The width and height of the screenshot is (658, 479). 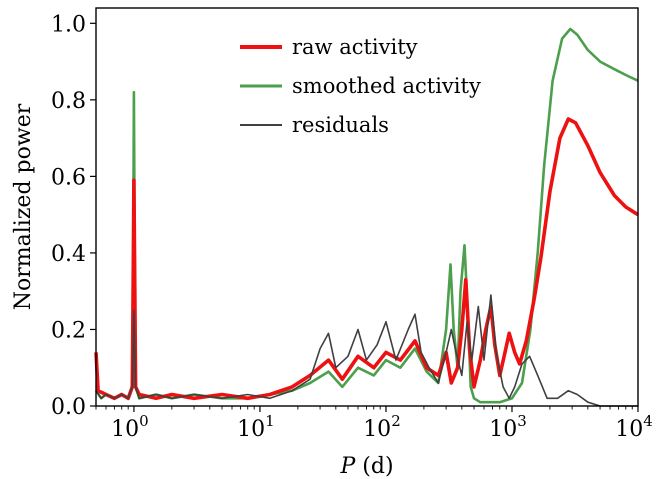 What do you see at coordinates (68, 24) in the screenshot?
I see `y-tick-label: 1.0` at bounding box center [68, 24].